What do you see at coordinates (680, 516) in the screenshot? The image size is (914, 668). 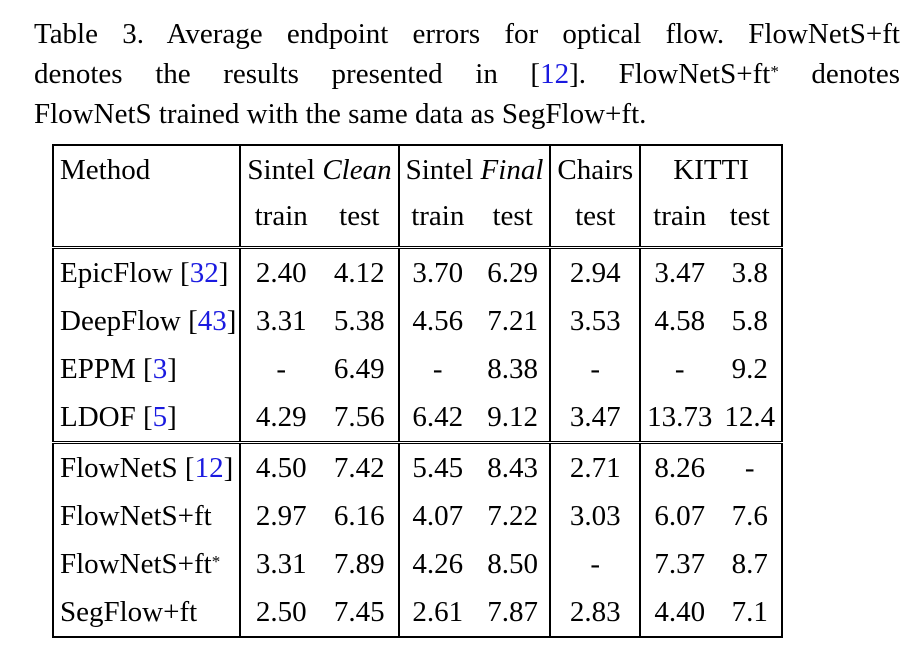 I see `value-cell: 6.07` at bounding box center [680, 516].